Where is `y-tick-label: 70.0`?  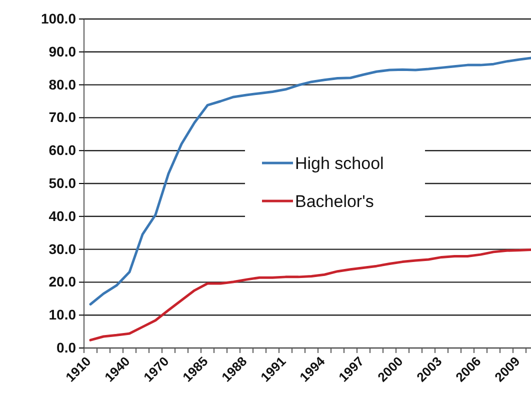
y-tick-label: 70.0 is located at coordinates (62, 117).